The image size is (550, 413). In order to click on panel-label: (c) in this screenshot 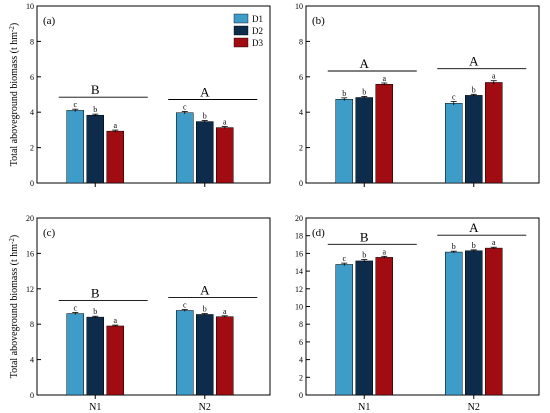, I will do `click(49, 233)`.